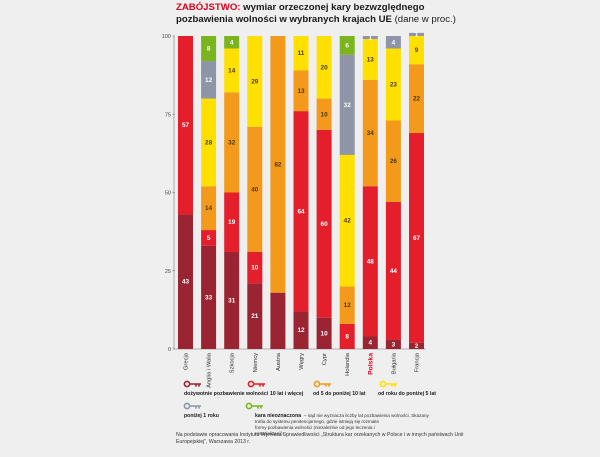  Describe the element at coordinates (279, 361) in the screenshot. I see `x-tick-label-austria: Austria` at that location.